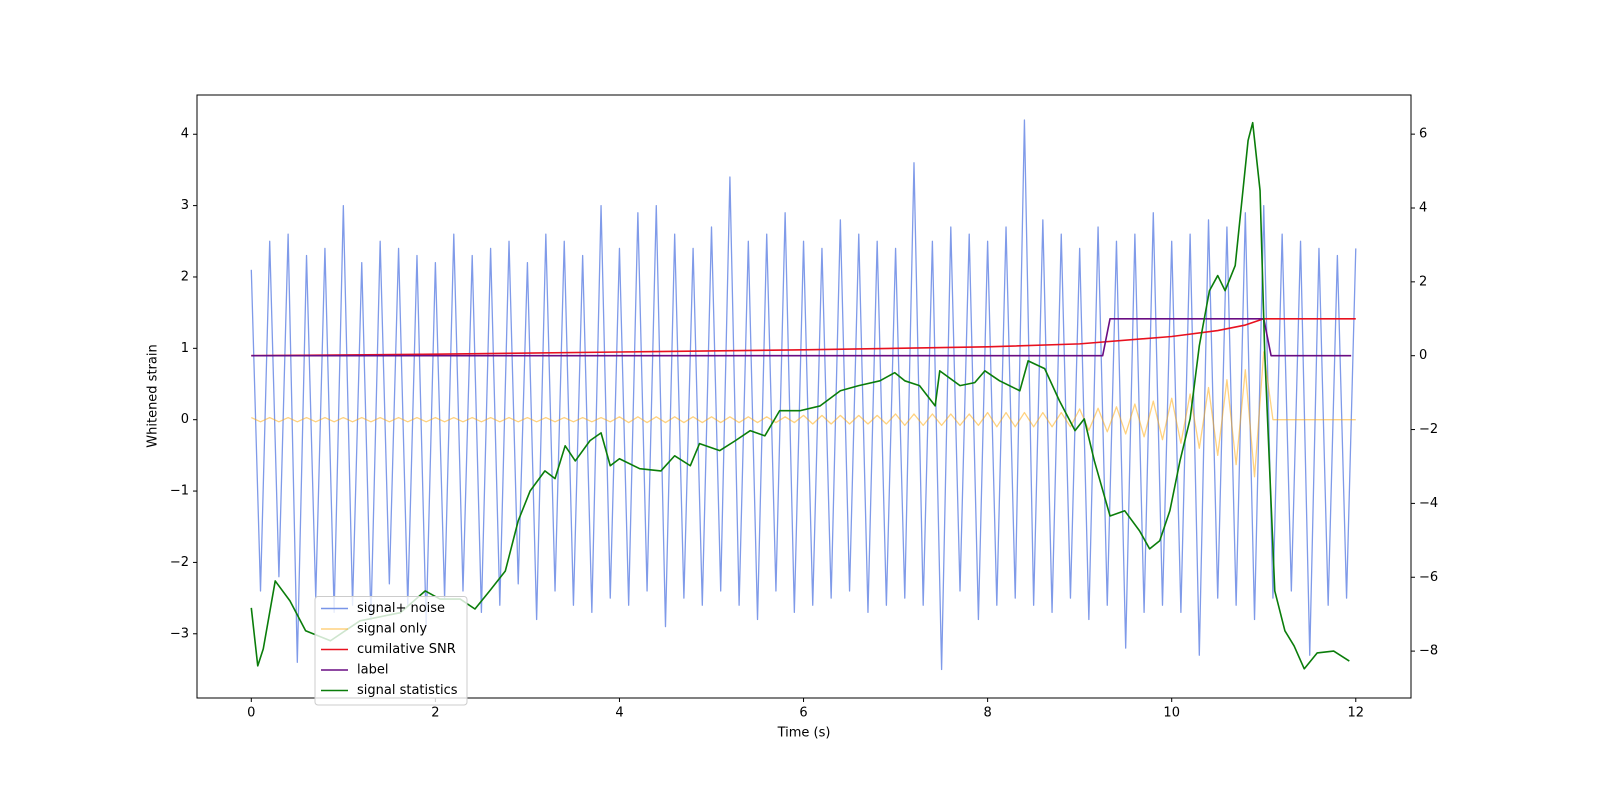 This screenshot has width=1600, height=800. Describe the element at coordinates (179, 633) in the screenshot. I see `y-tick-label: −3` at that location.